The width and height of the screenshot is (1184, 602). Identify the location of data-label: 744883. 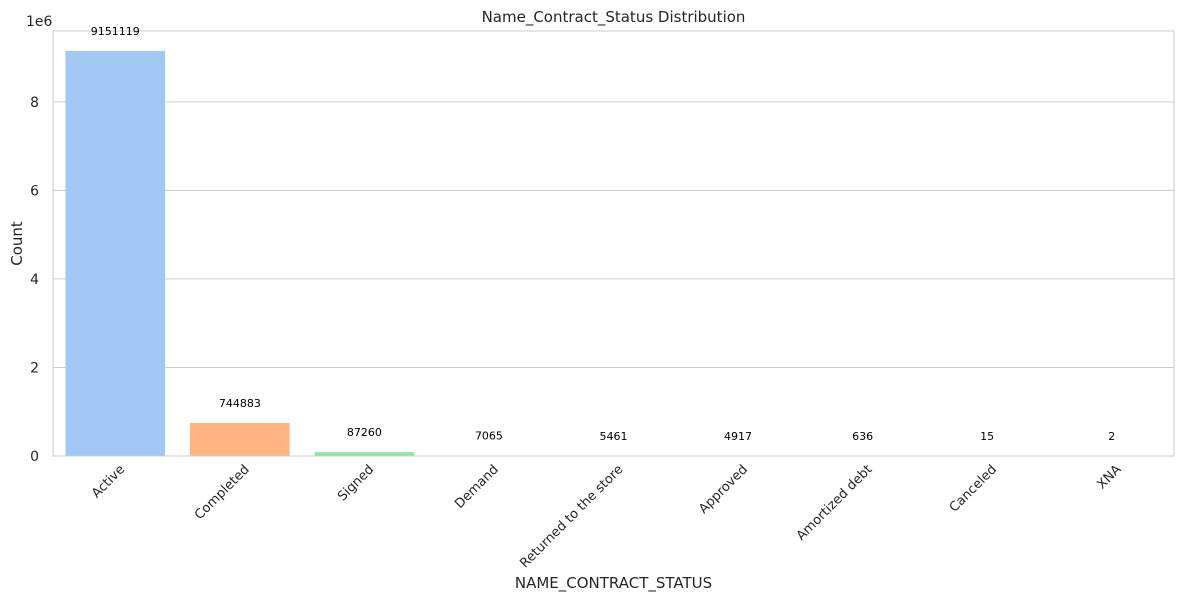
(240, 403).